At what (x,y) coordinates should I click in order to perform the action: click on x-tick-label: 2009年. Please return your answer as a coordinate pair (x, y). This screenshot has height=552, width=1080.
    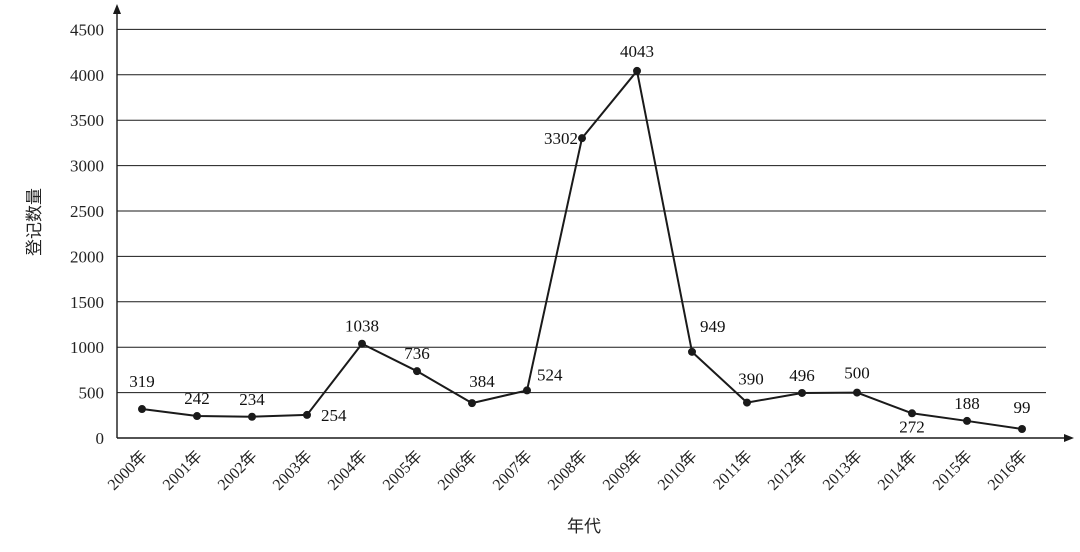
    Looking at the image, I should click on (622, 470).